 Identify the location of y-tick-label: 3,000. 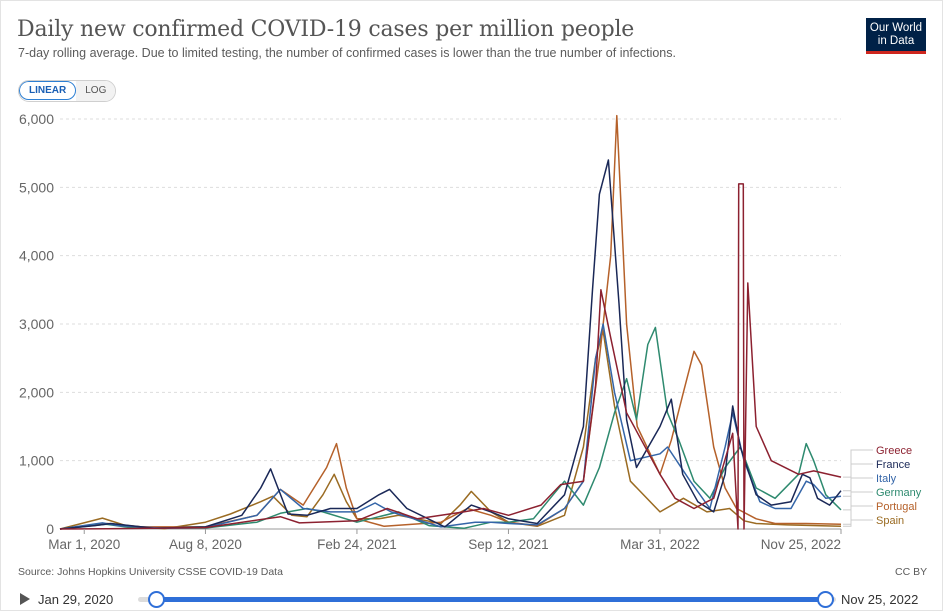
(36, 324).